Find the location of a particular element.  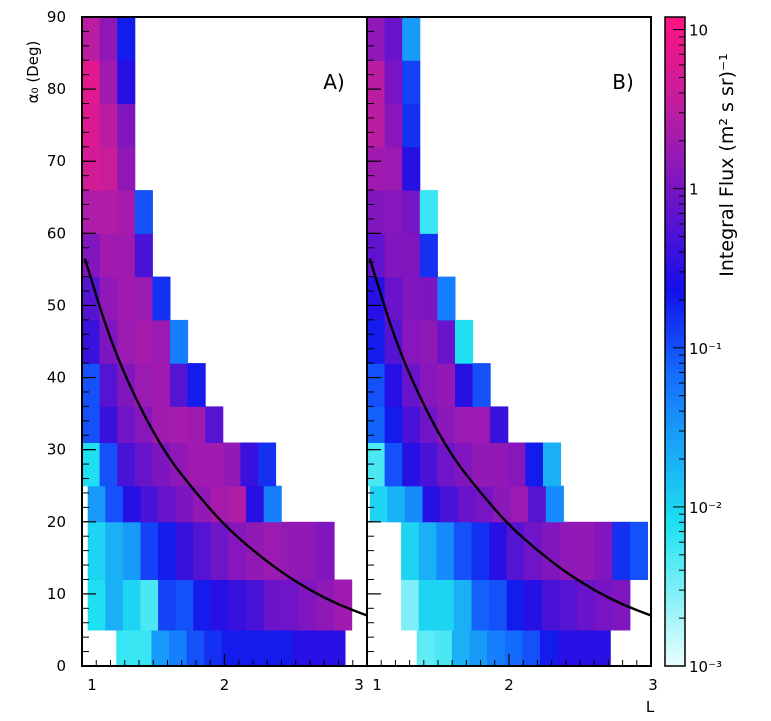

x-tick-label: 1 is located at coordinates (377, 685).